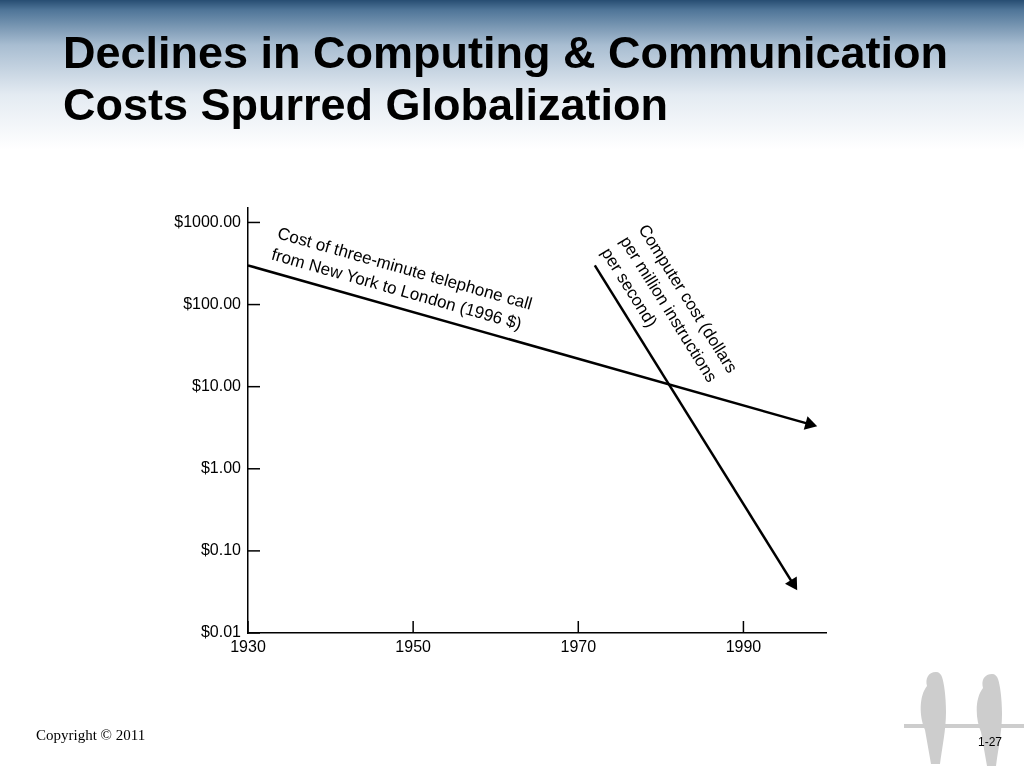  I want to click on y-tick-label: $1.00, so click(221, 468).